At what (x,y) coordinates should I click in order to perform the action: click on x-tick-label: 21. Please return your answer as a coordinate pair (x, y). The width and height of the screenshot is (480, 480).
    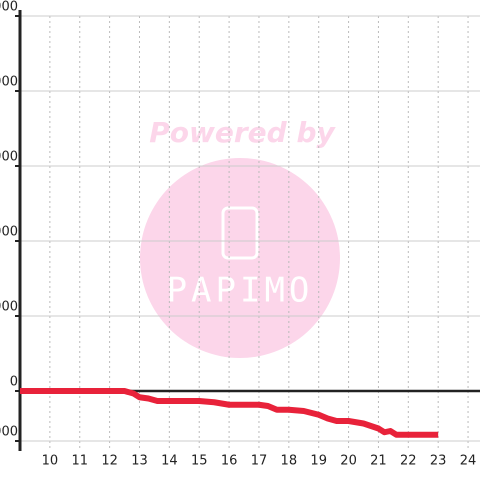
    Looking at the image, I should click on (378, 461).